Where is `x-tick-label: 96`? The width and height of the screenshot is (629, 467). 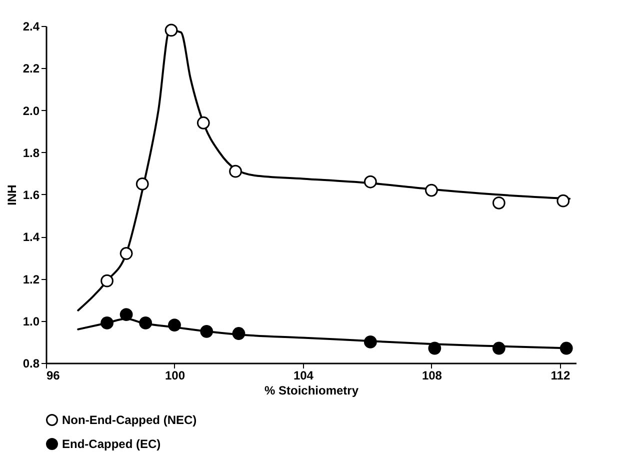 x-tick-label: 96 is located at coordinates (53, 375).